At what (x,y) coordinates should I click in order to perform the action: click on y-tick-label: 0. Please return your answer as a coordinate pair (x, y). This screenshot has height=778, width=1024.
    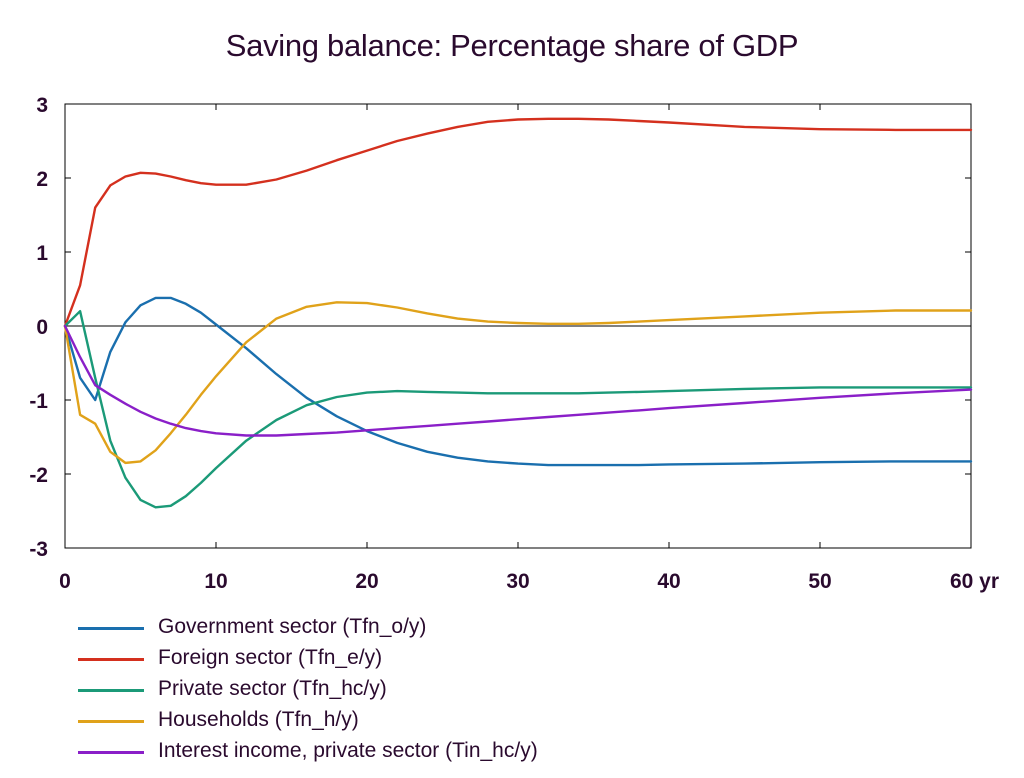
    Looking at the image, I should click on (42, 327).